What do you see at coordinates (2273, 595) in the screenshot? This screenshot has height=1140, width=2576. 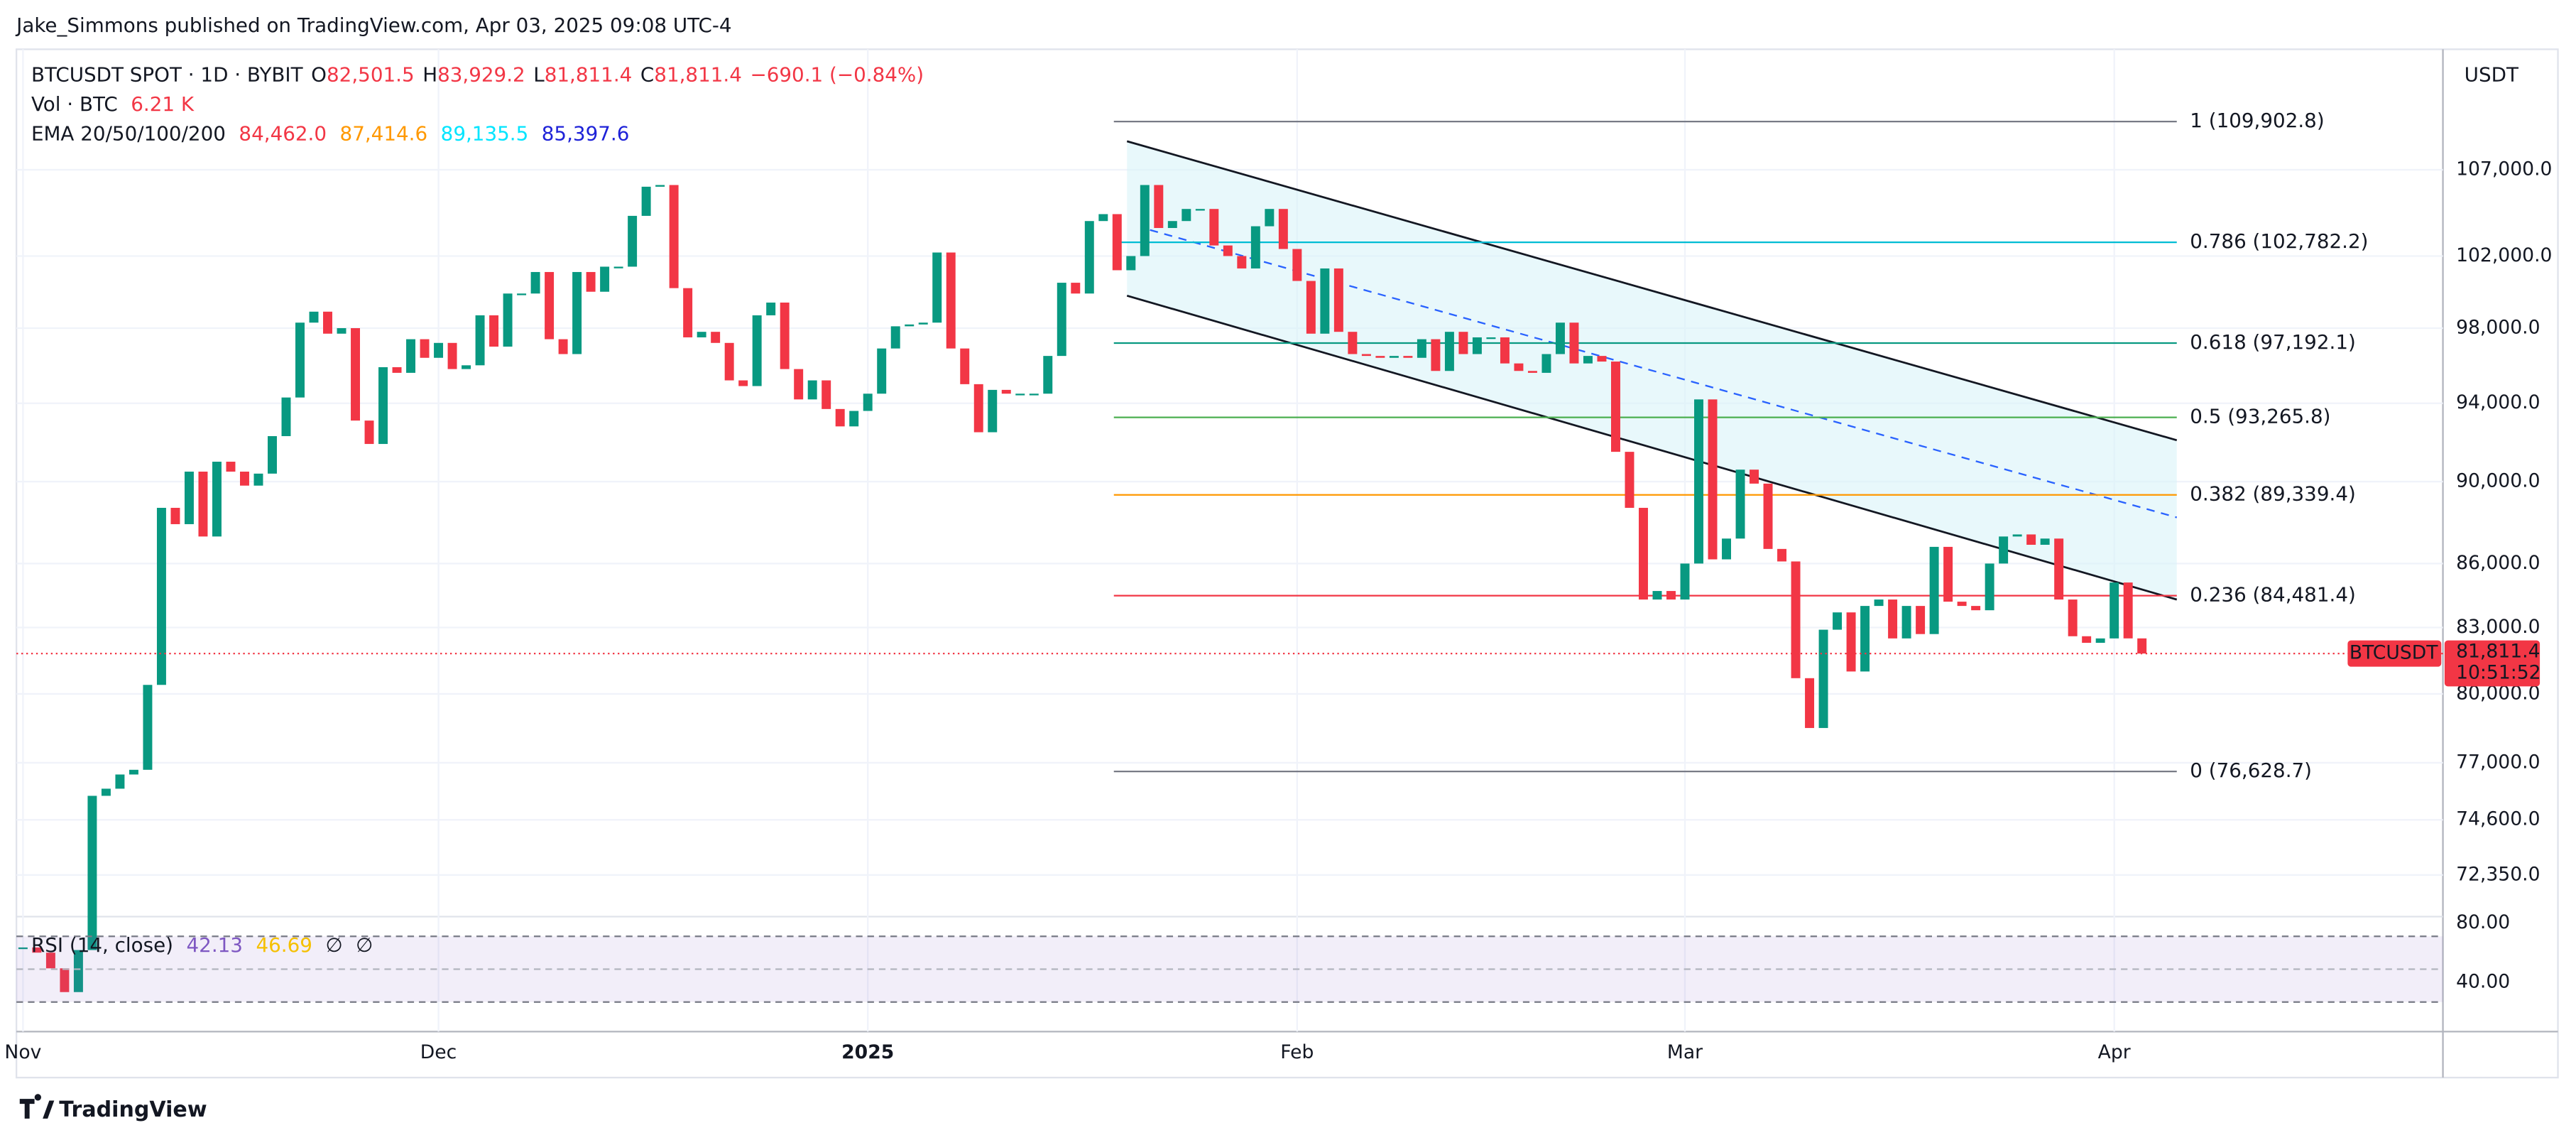 I see `fib-label: 0.236 (84,481.4)` at bounding box center [2273, 595].